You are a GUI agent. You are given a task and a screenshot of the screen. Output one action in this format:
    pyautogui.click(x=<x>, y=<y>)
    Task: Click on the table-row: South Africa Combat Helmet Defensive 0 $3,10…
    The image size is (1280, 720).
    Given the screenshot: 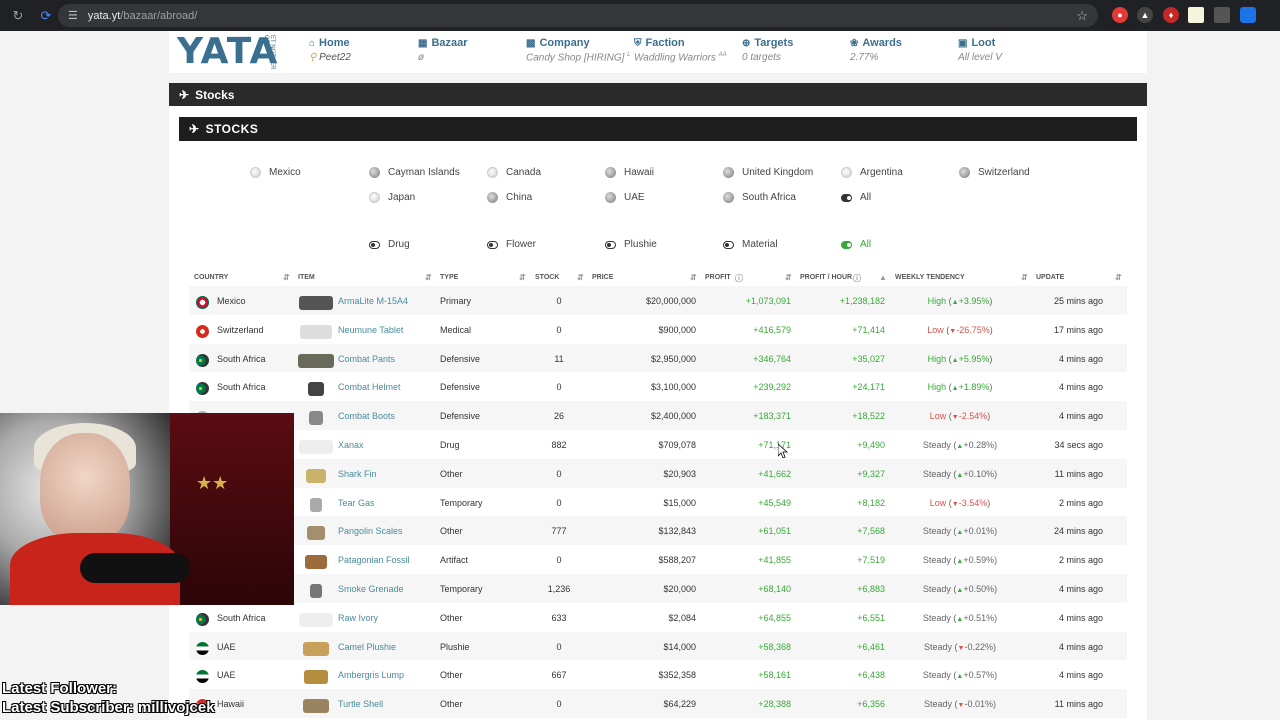 What is the action you would take?
    pyautogui.click(x=658, y=386)
    